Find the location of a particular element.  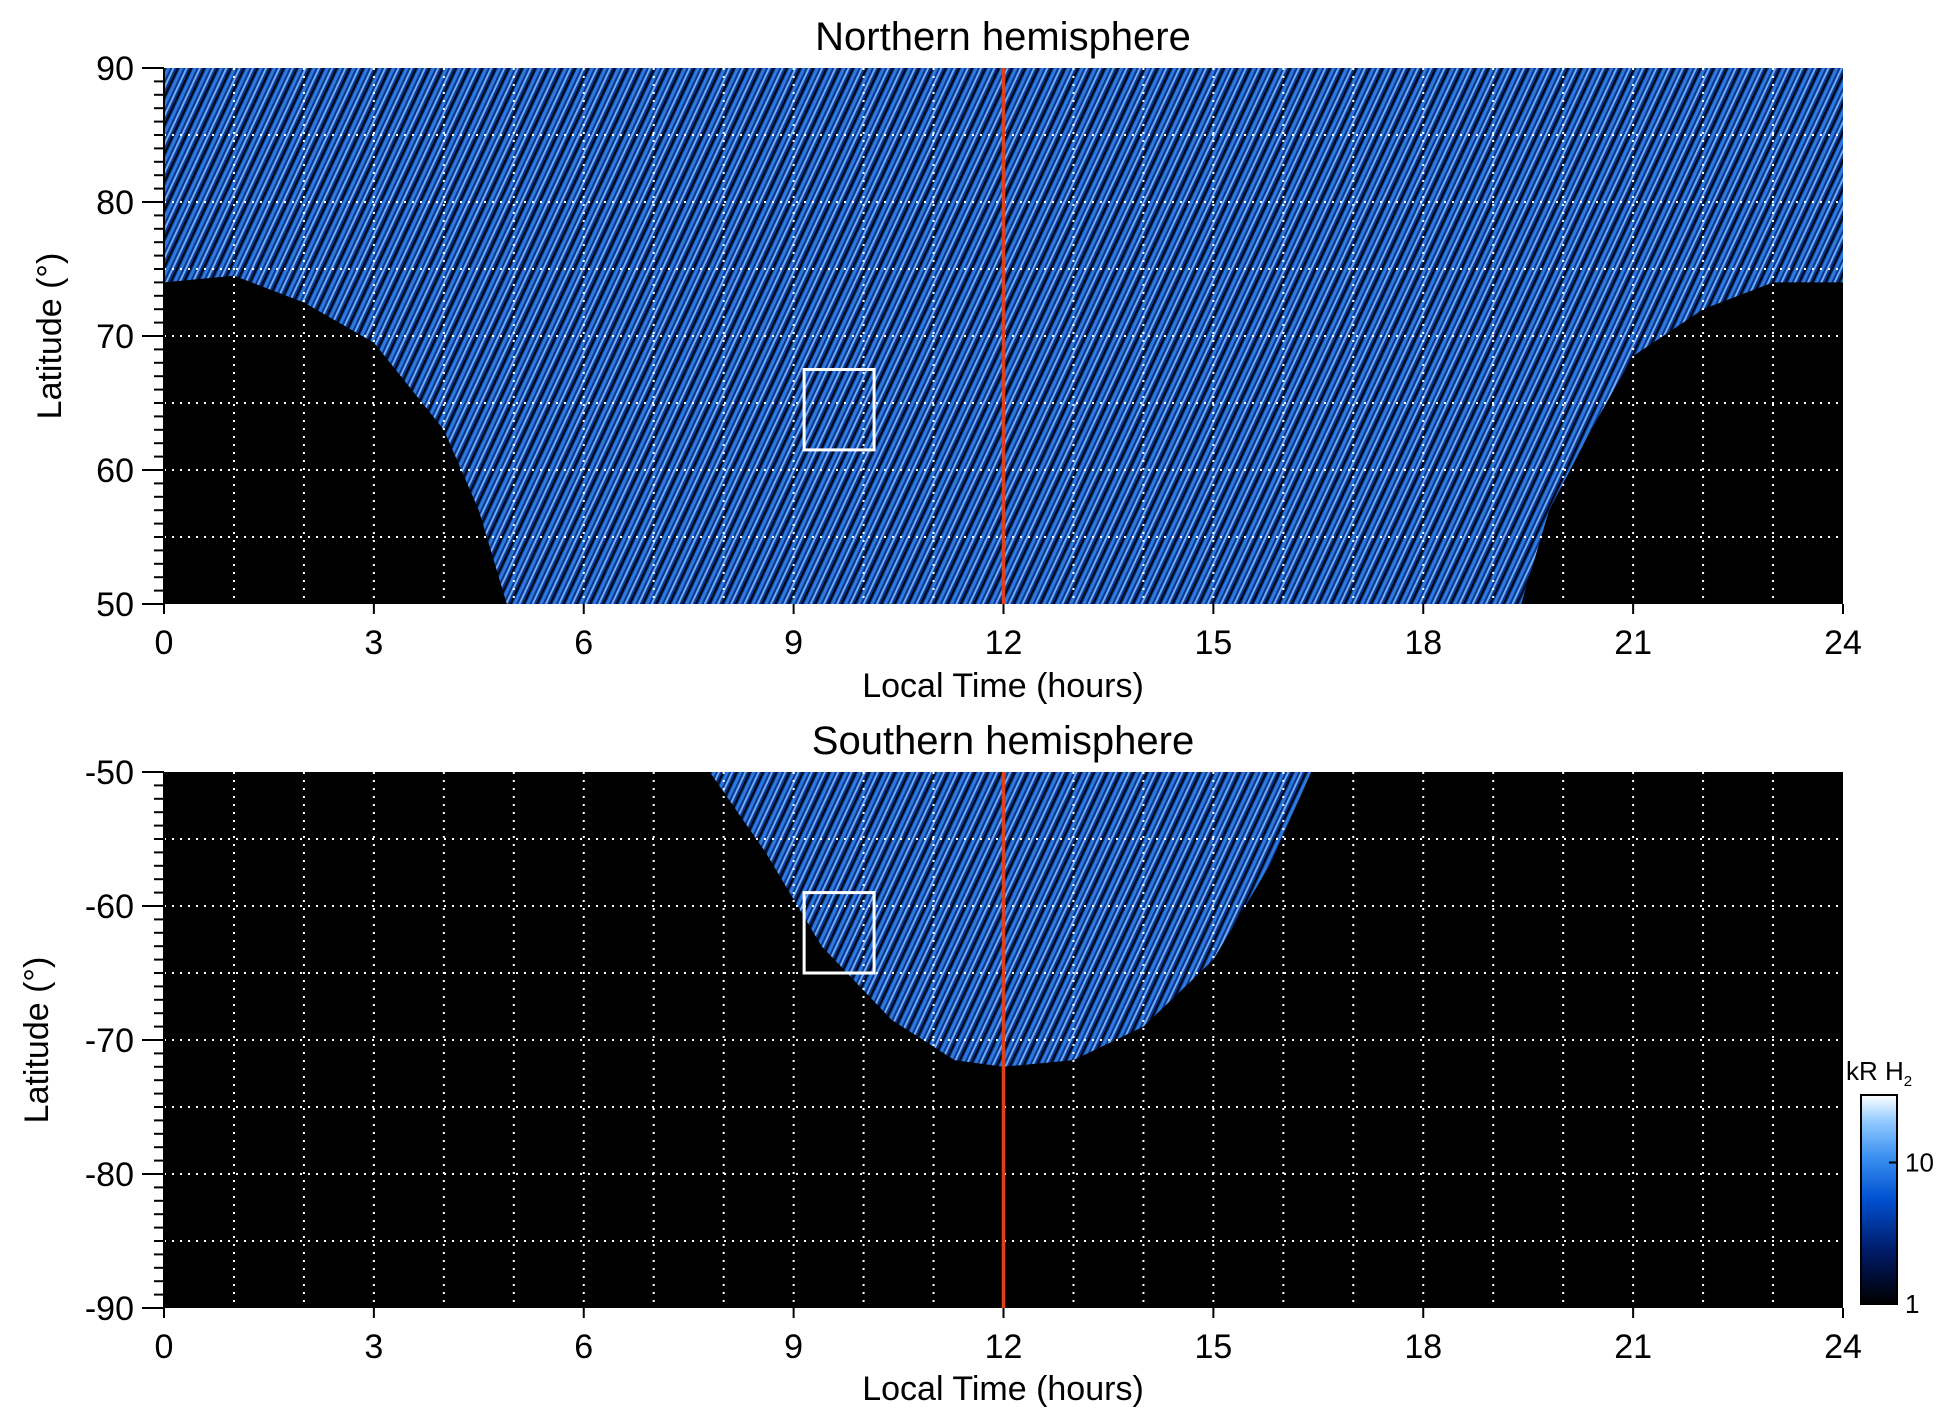

northern-y-axis-label: Latitude (°) is located at coordinates (50, 336).